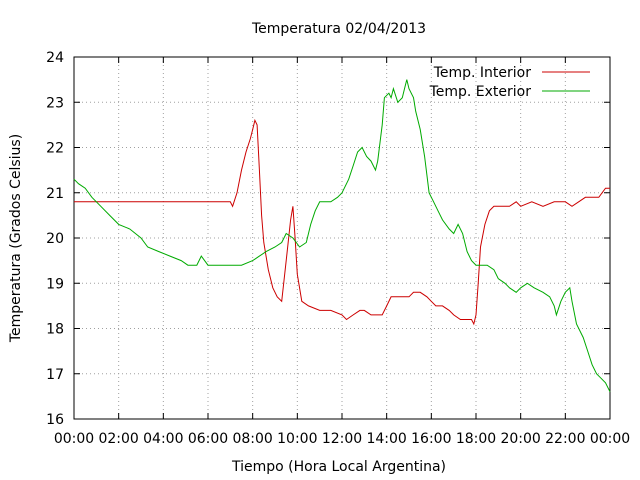 The width and height of the screenshot is (640, 480). Describe the element at coordinates (297, 439) in the screenshot. I see `x-tick-label: 10:00` at that location.